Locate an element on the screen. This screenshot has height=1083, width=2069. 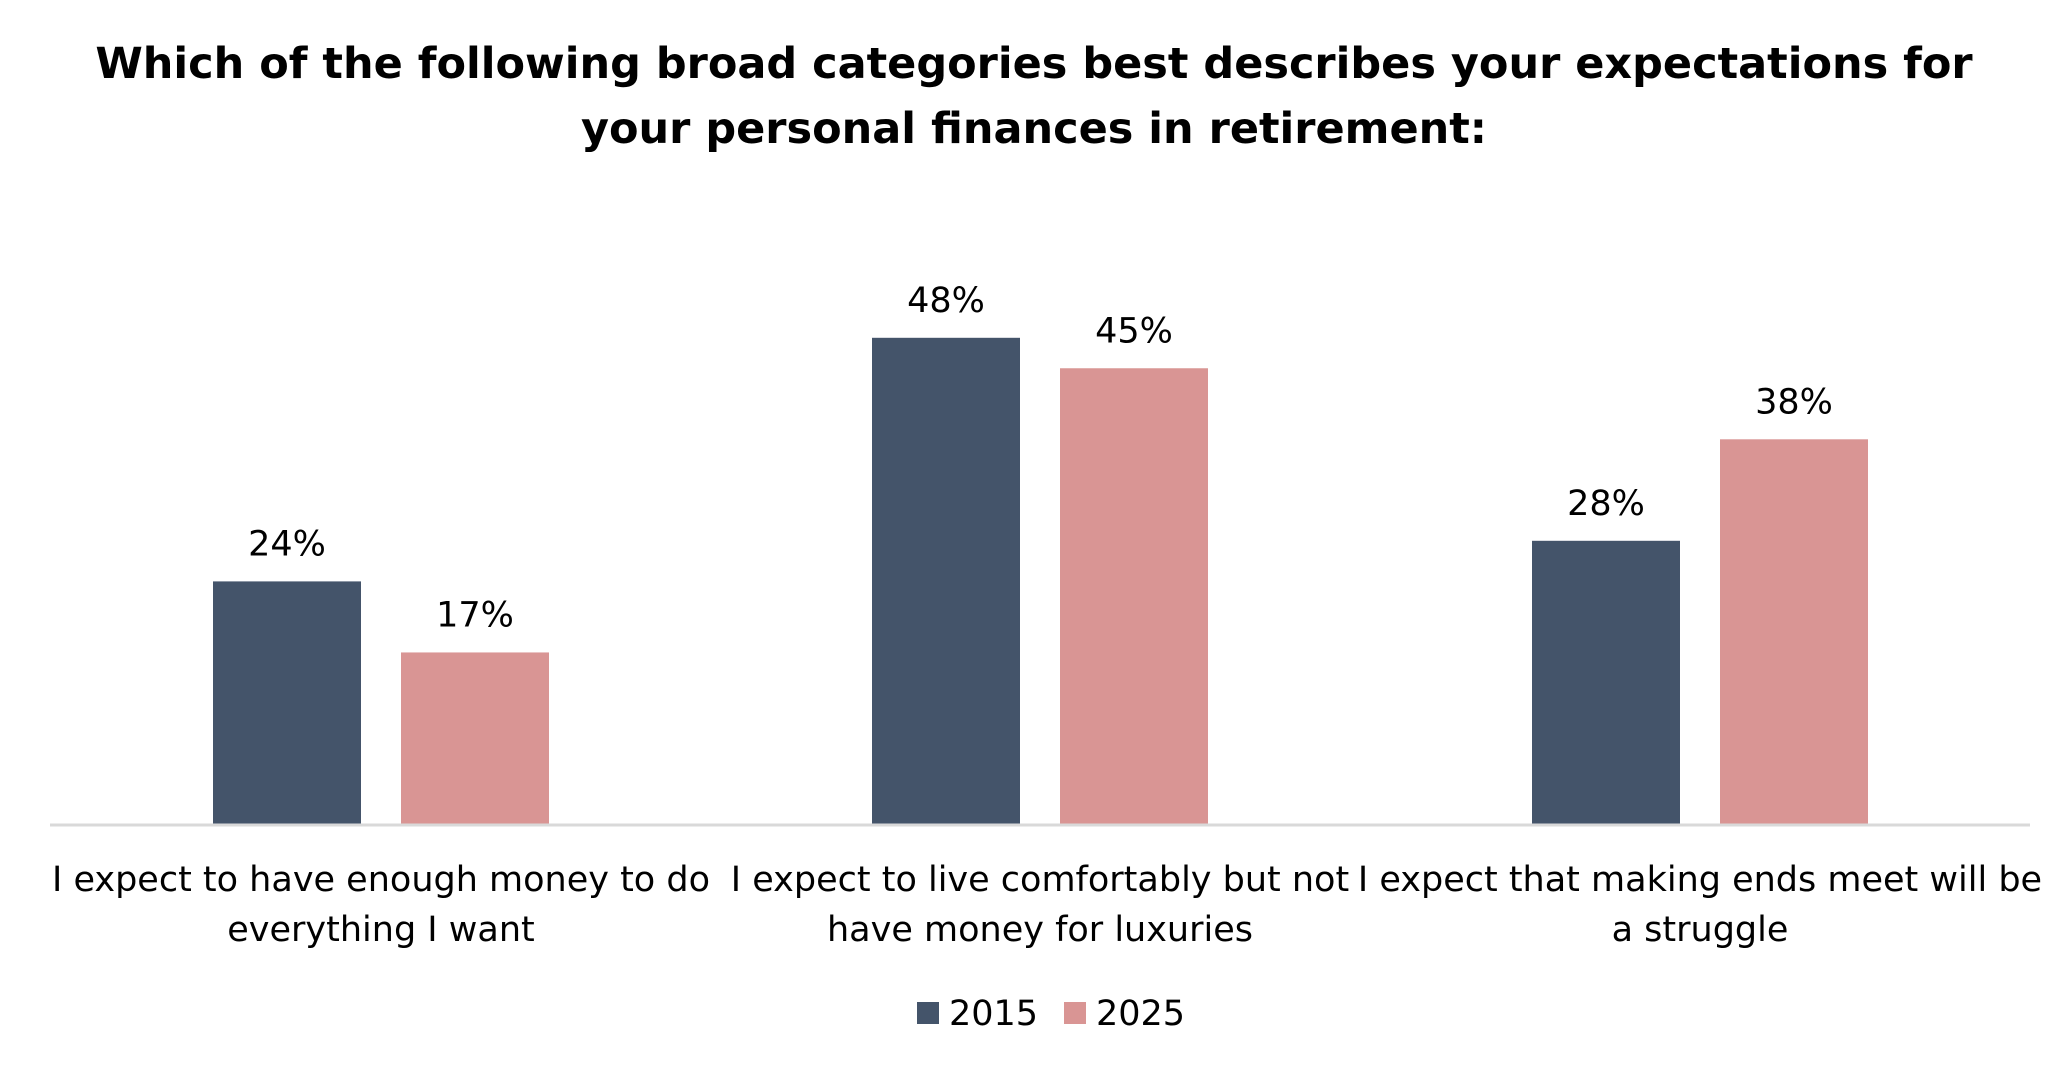
category-label-1-line-2: everything I want is located at coordinates (380, 930).